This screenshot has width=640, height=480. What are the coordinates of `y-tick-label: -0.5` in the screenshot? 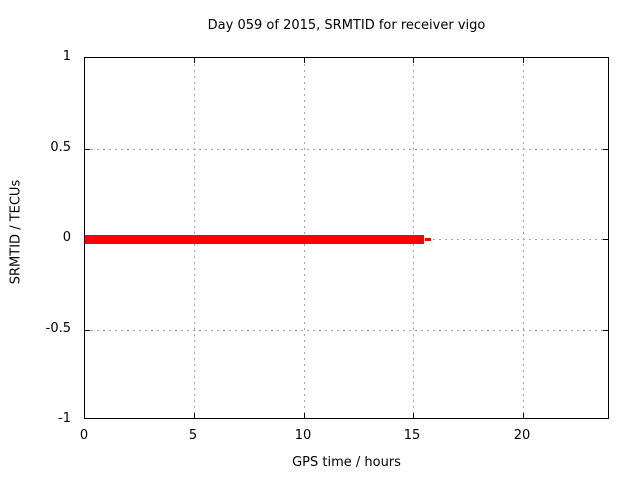 It's located at (58, 328).